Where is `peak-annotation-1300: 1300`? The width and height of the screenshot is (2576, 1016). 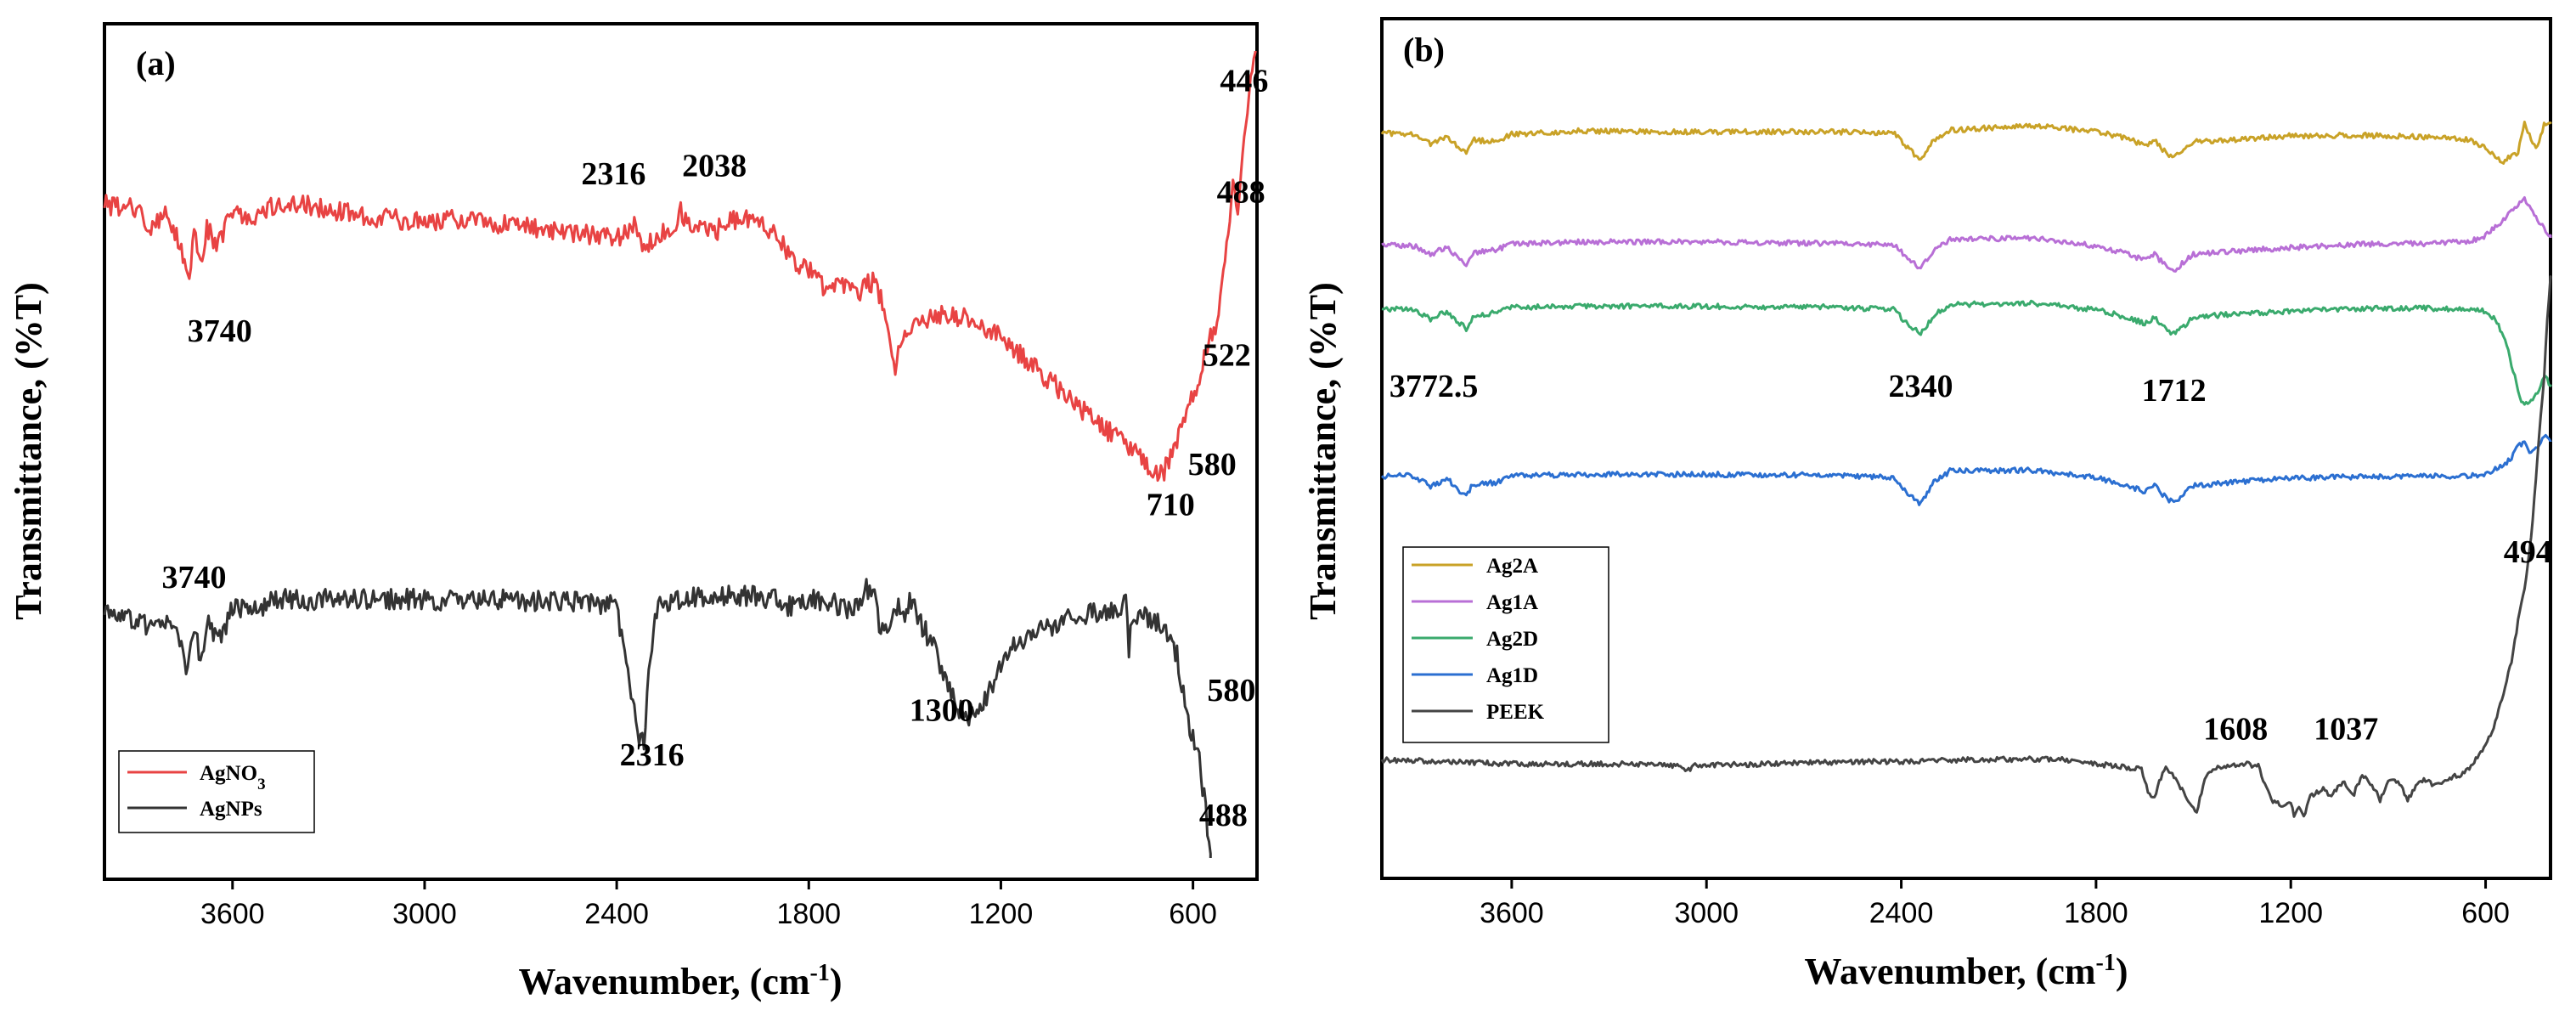 peak-annotation-1300: 1300 is located at coordinates (942, 711).